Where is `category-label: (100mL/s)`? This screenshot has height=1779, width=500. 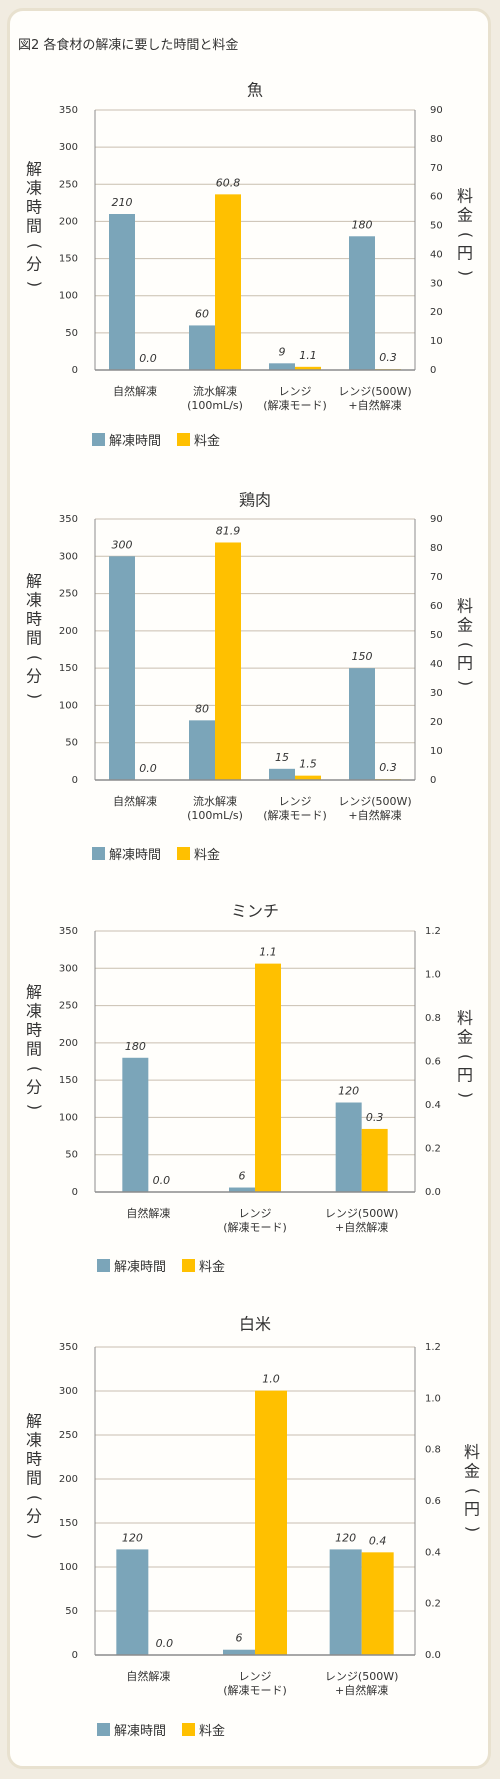
category-label: (100mL/s) is located at coordinates (215, 815).